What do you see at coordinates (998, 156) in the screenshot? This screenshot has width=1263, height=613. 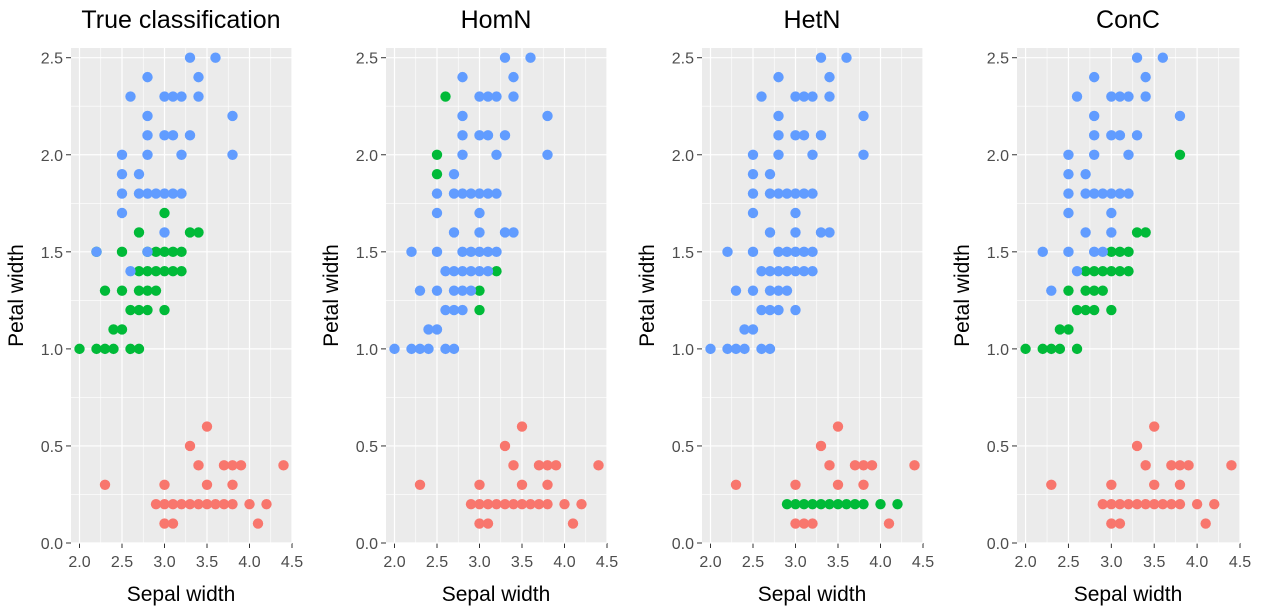 I see `y-tick-label: 2.0` at bounding box center [998, 156].